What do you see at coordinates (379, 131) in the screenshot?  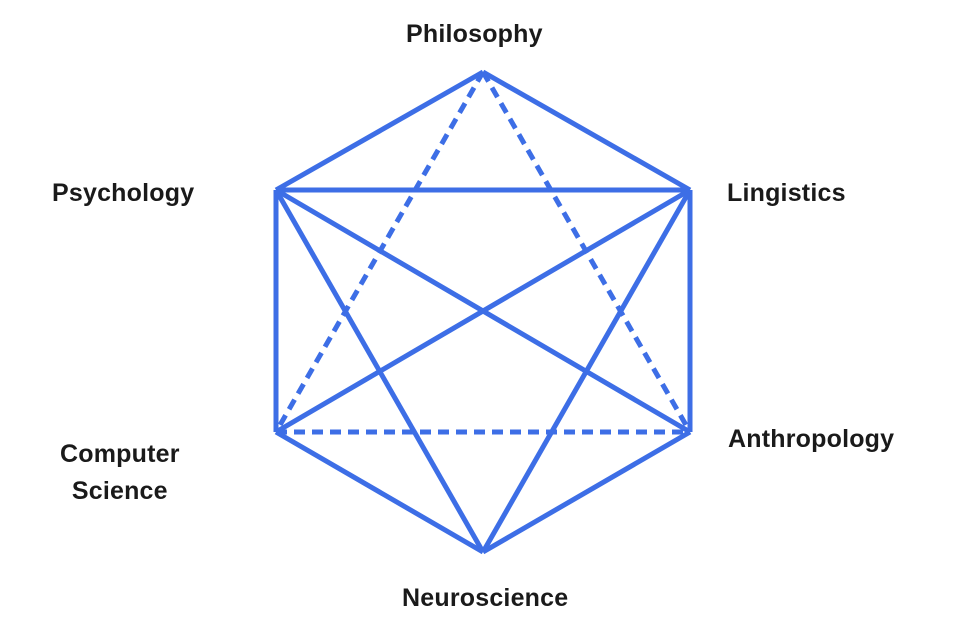 I see `edge-philosophy-psychology` at bounding box center [379, 131].